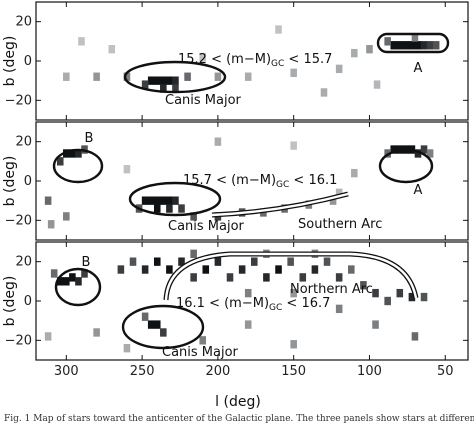  What do you see at coordinates (308, 59) in the screenshot?
I see `range-hi: < 15.7` at bounding box center [308, 59].